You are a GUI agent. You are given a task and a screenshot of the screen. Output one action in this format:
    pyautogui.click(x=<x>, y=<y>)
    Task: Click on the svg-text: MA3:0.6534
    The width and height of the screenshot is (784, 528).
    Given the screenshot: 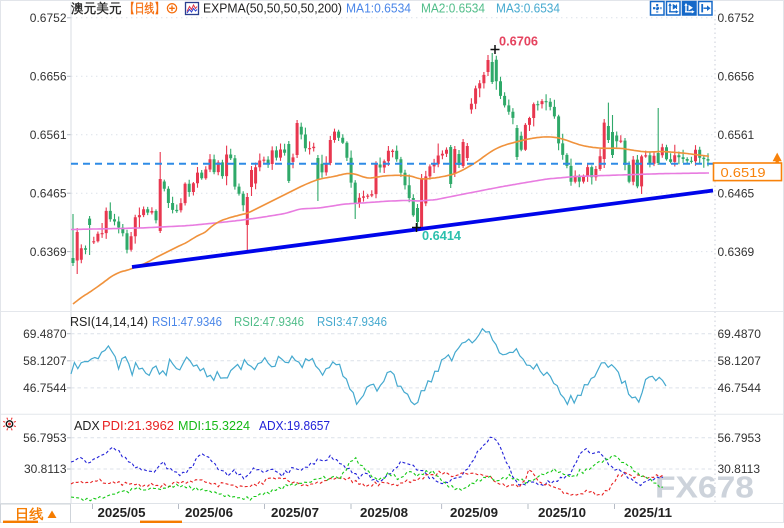 What is the action you would take?
    pyautogui.click(x=528, y=9)
    